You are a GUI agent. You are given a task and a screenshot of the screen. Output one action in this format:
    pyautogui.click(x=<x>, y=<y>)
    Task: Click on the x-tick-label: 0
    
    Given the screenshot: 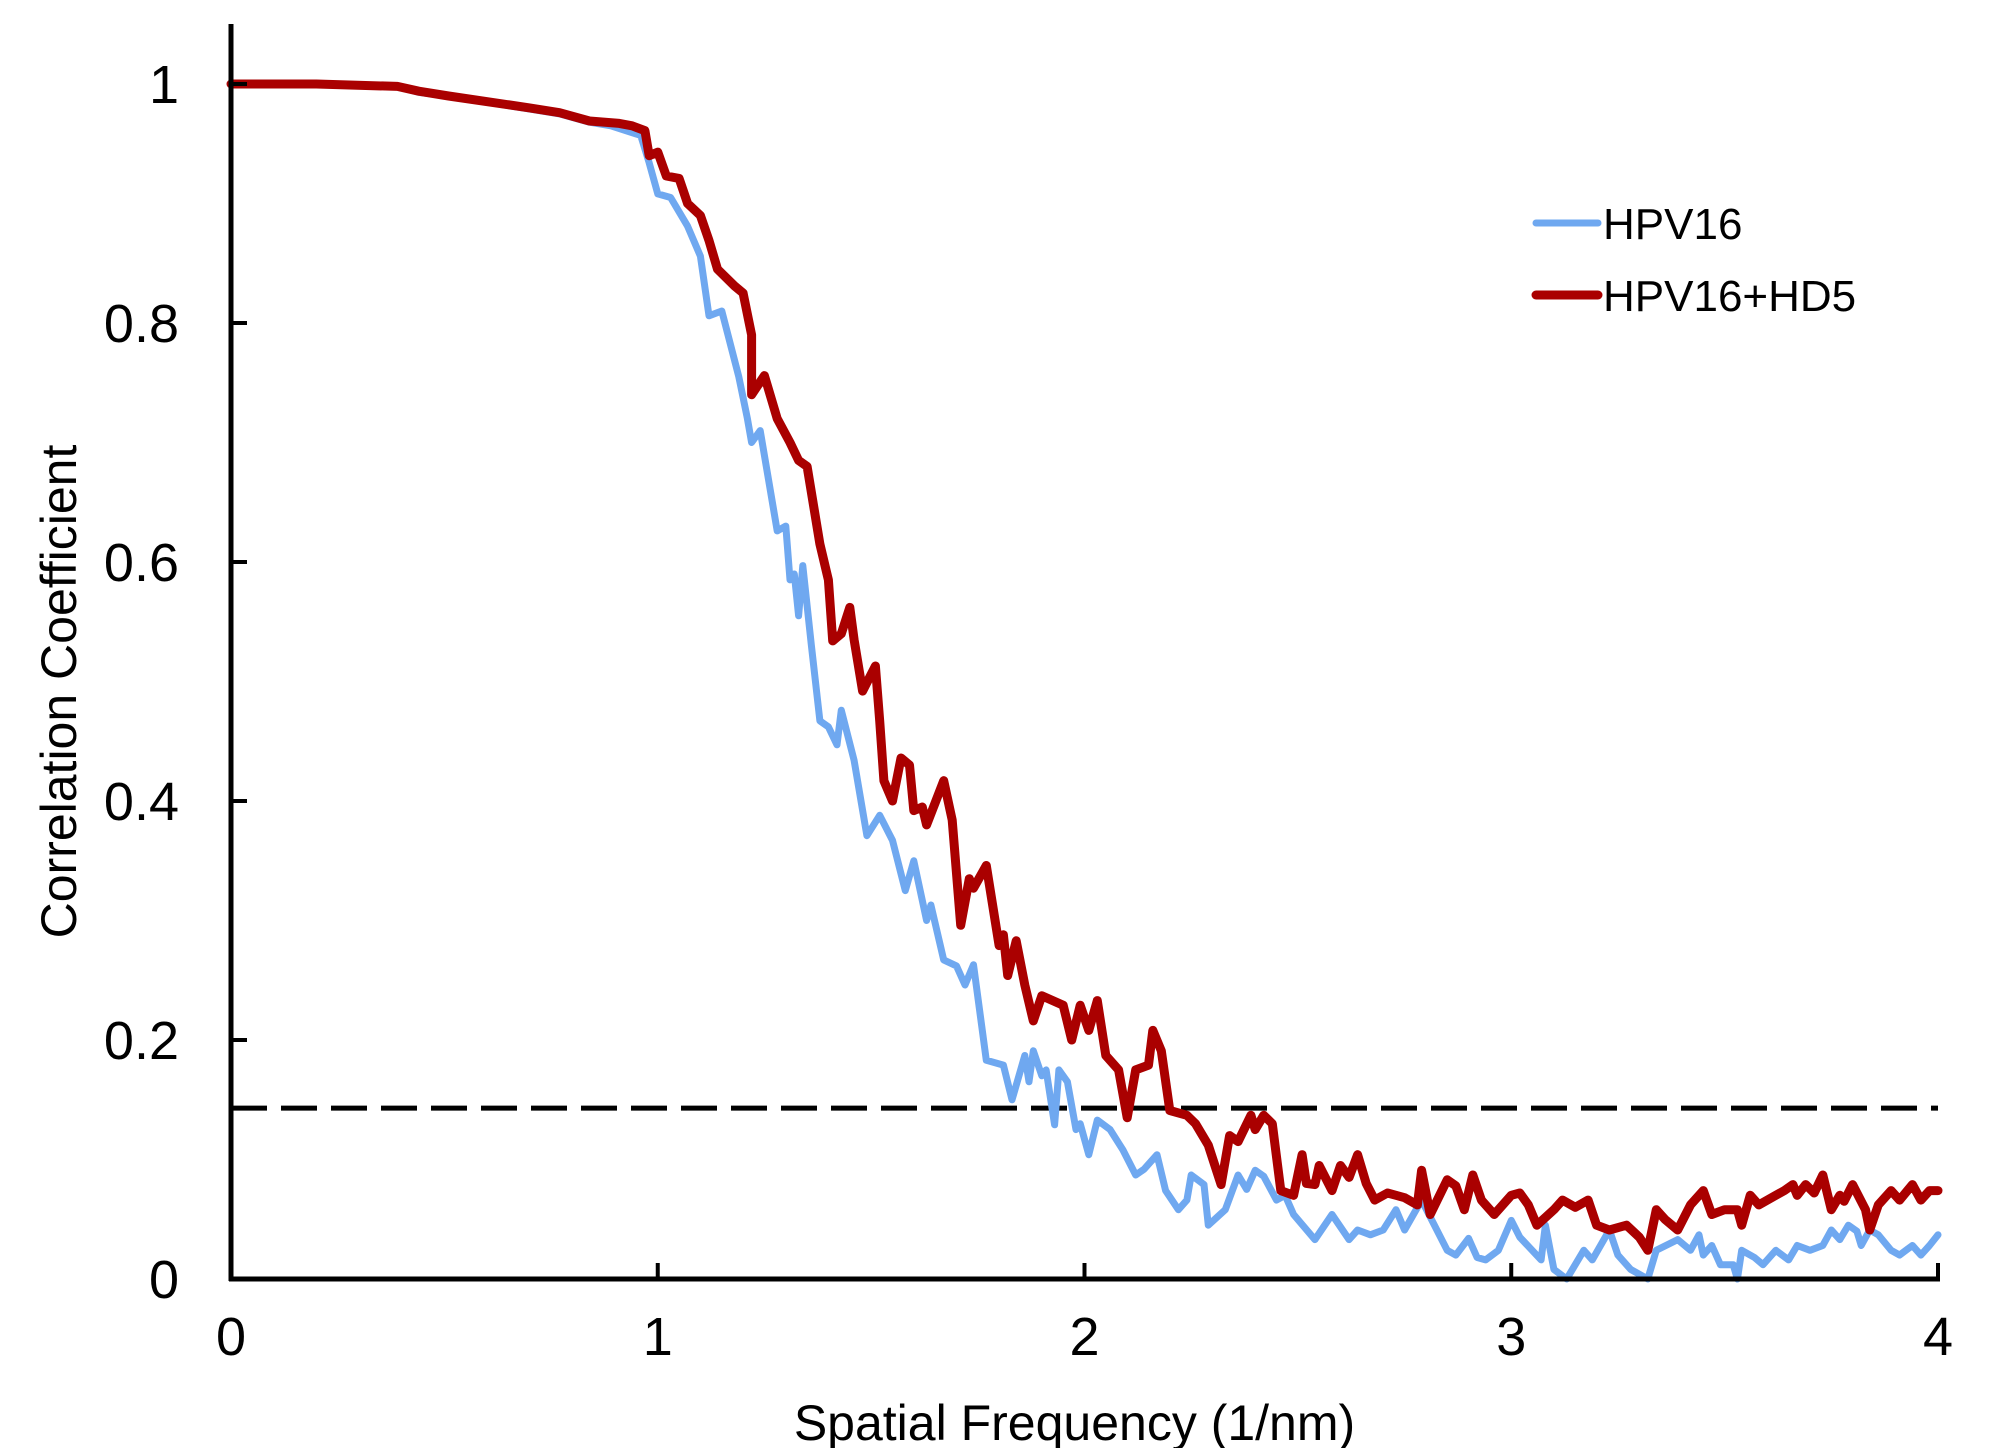 What is the action you would take?
    pyautogui.click(x=231, y=1337)
    